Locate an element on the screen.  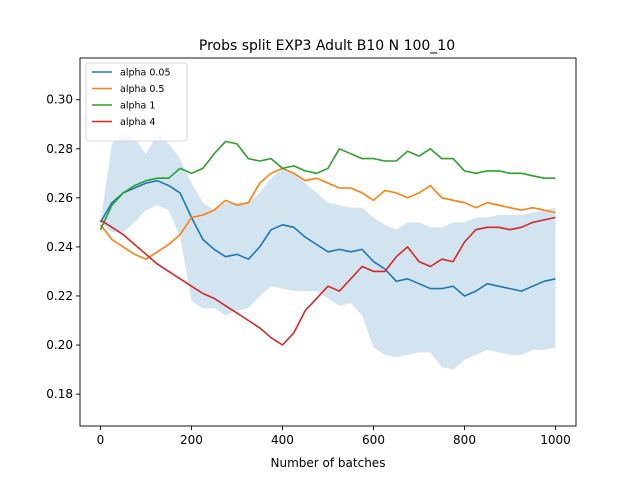
y-tick-label: 0.26 is located at coordinates (59, 198).